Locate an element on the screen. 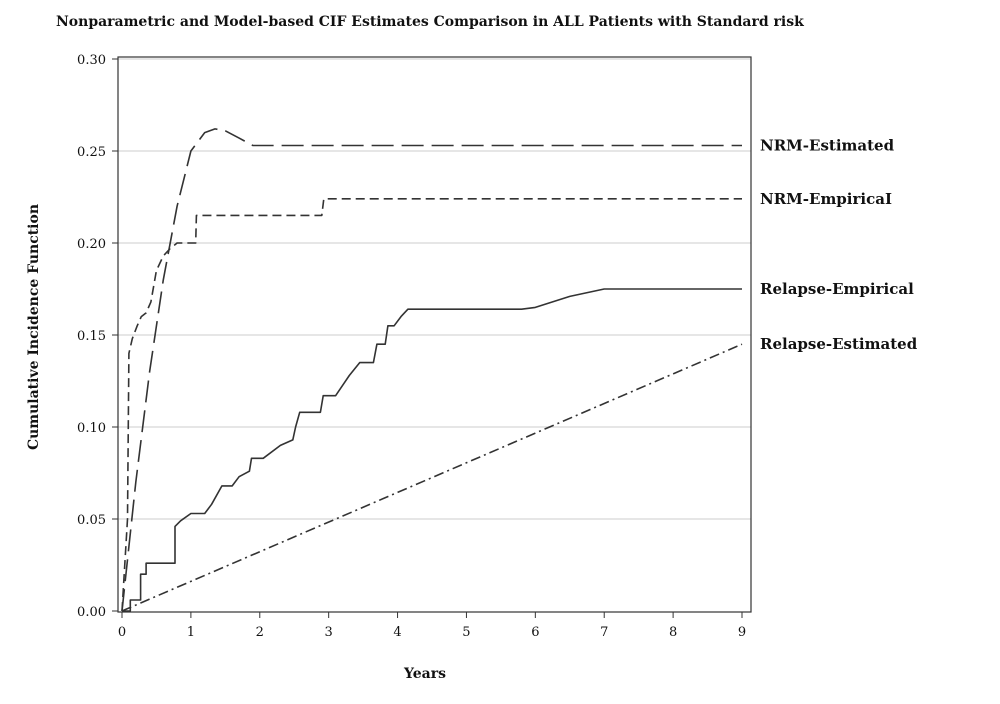  y-tick-label: 0.05 is located at coordinates (91, 520).